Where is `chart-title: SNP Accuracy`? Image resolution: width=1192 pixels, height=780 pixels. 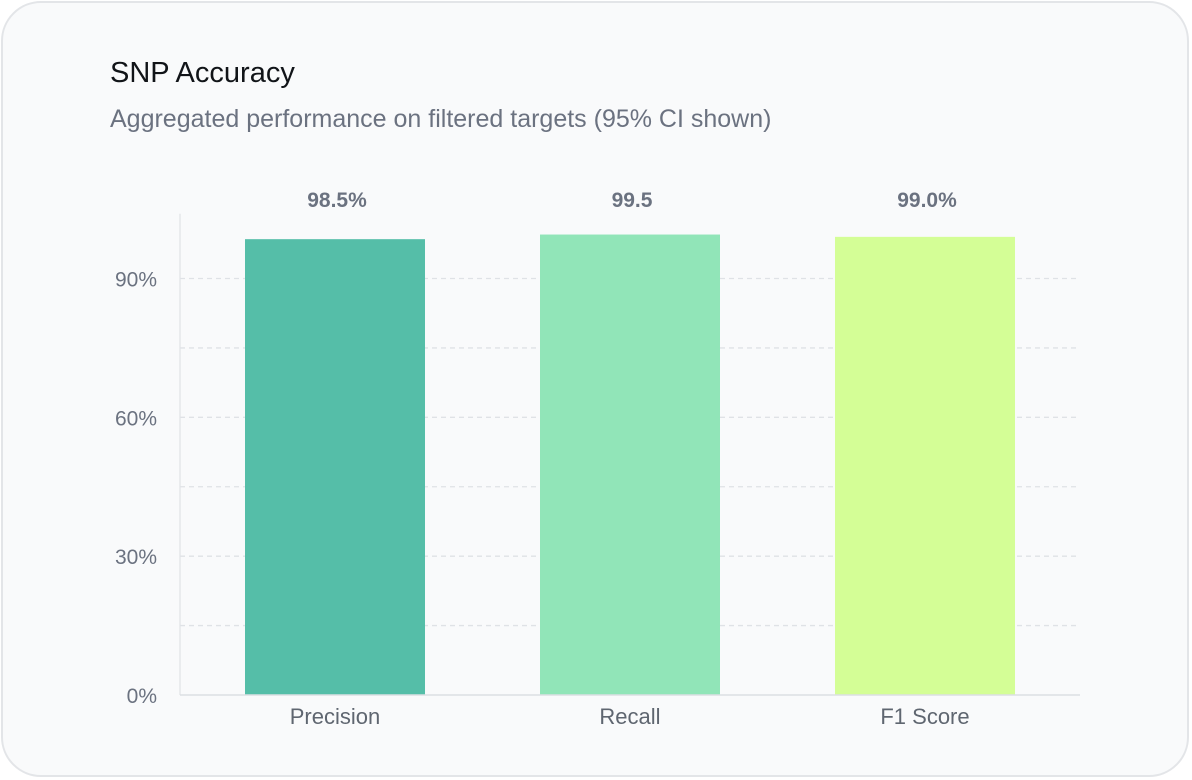 chart-title: SNP Accuracy is located at coordinates (202, 73).